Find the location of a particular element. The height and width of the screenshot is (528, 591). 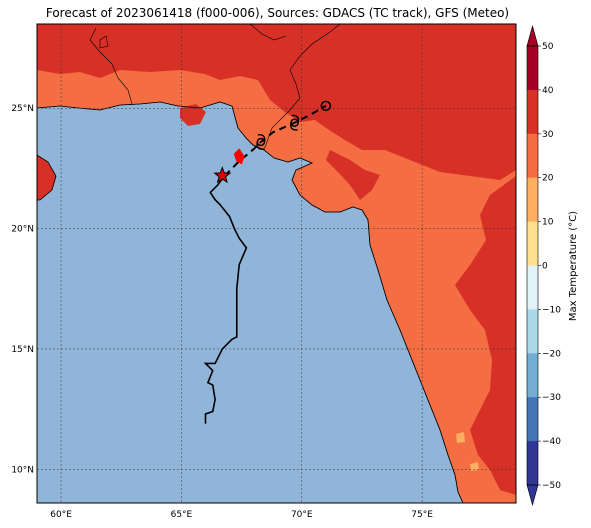

lat-tick-labels: 10°N 15°N 20°N 25°N is located at coordinates (22, 289).